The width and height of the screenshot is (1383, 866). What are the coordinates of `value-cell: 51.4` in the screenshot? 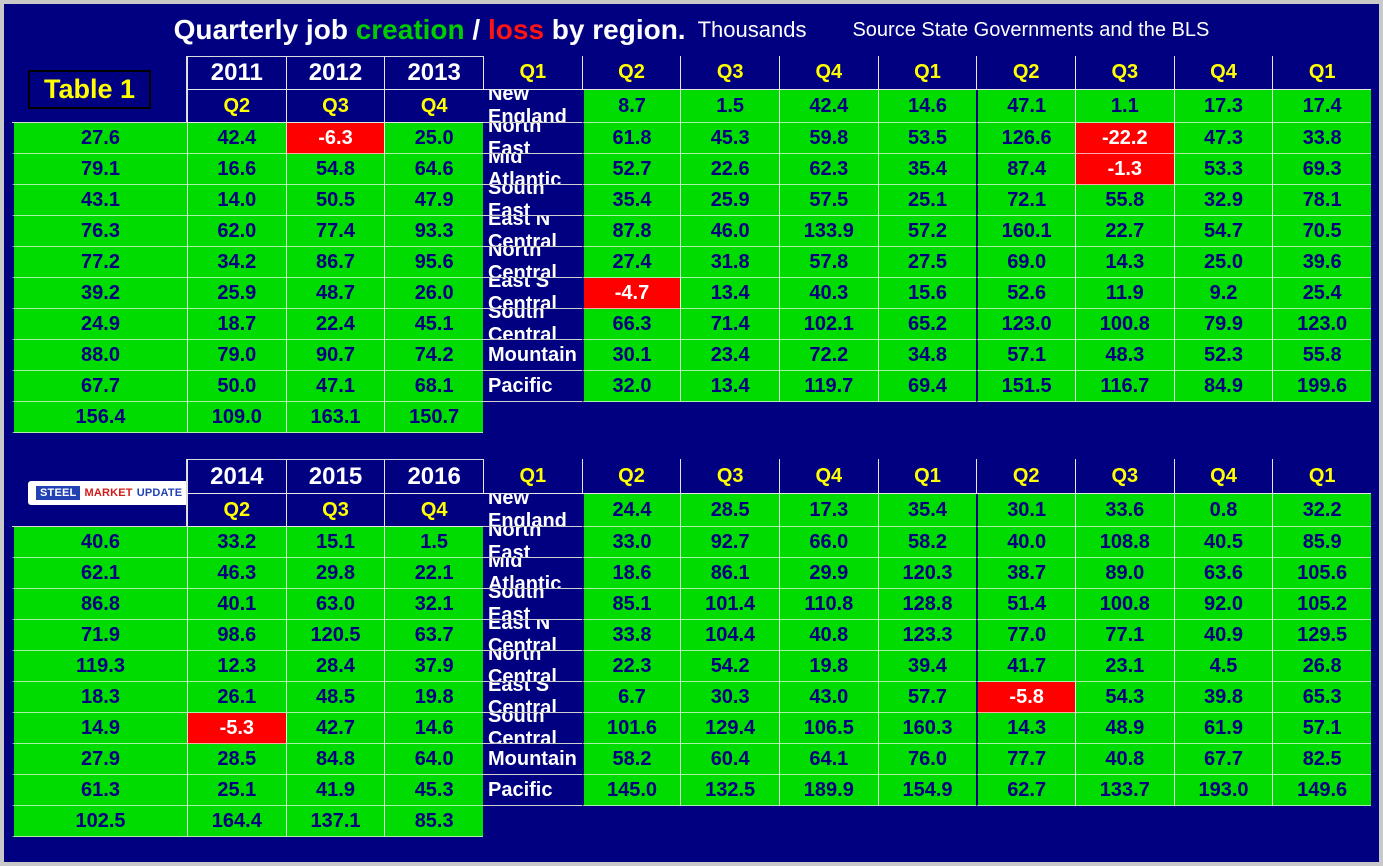 It's located at (1025, 604).